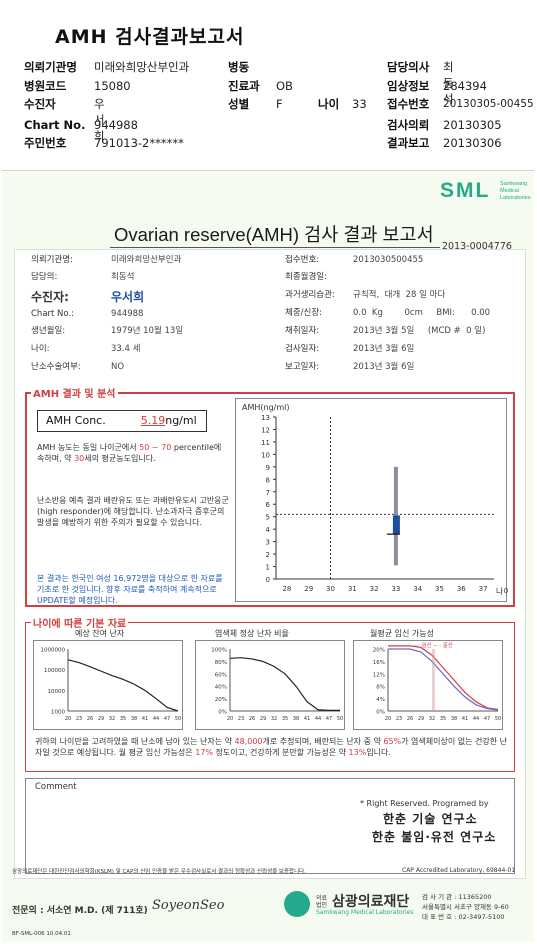  I want to click on age-marker-band, so click(433, 680).